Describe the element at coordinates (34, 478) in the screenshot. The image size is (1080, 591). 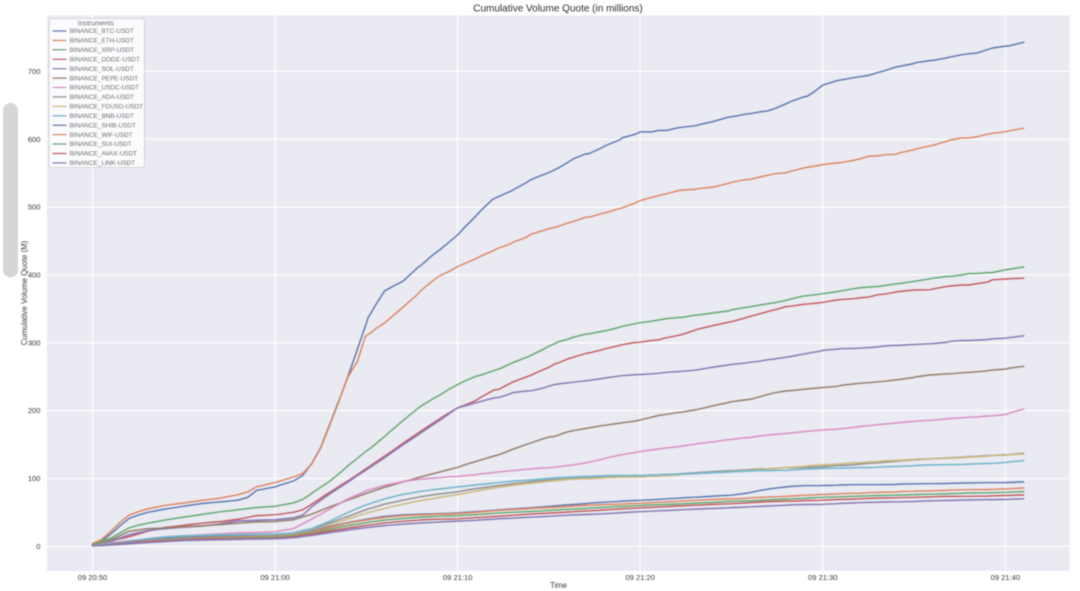
I see `svg-text: 100` at that location.